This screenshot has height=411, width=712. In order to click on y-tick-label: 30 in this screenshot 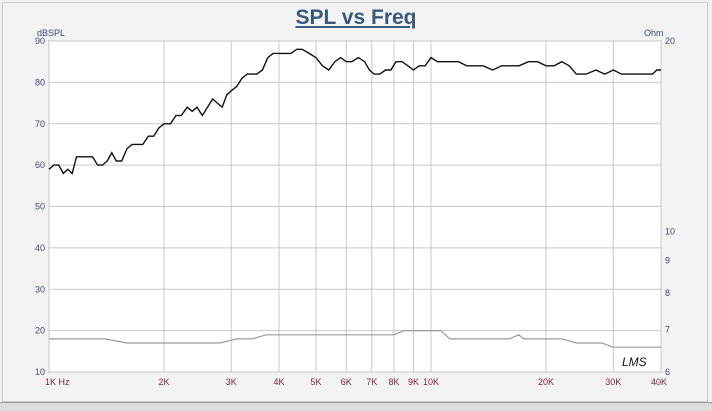, I will do `click(40, 289)`.